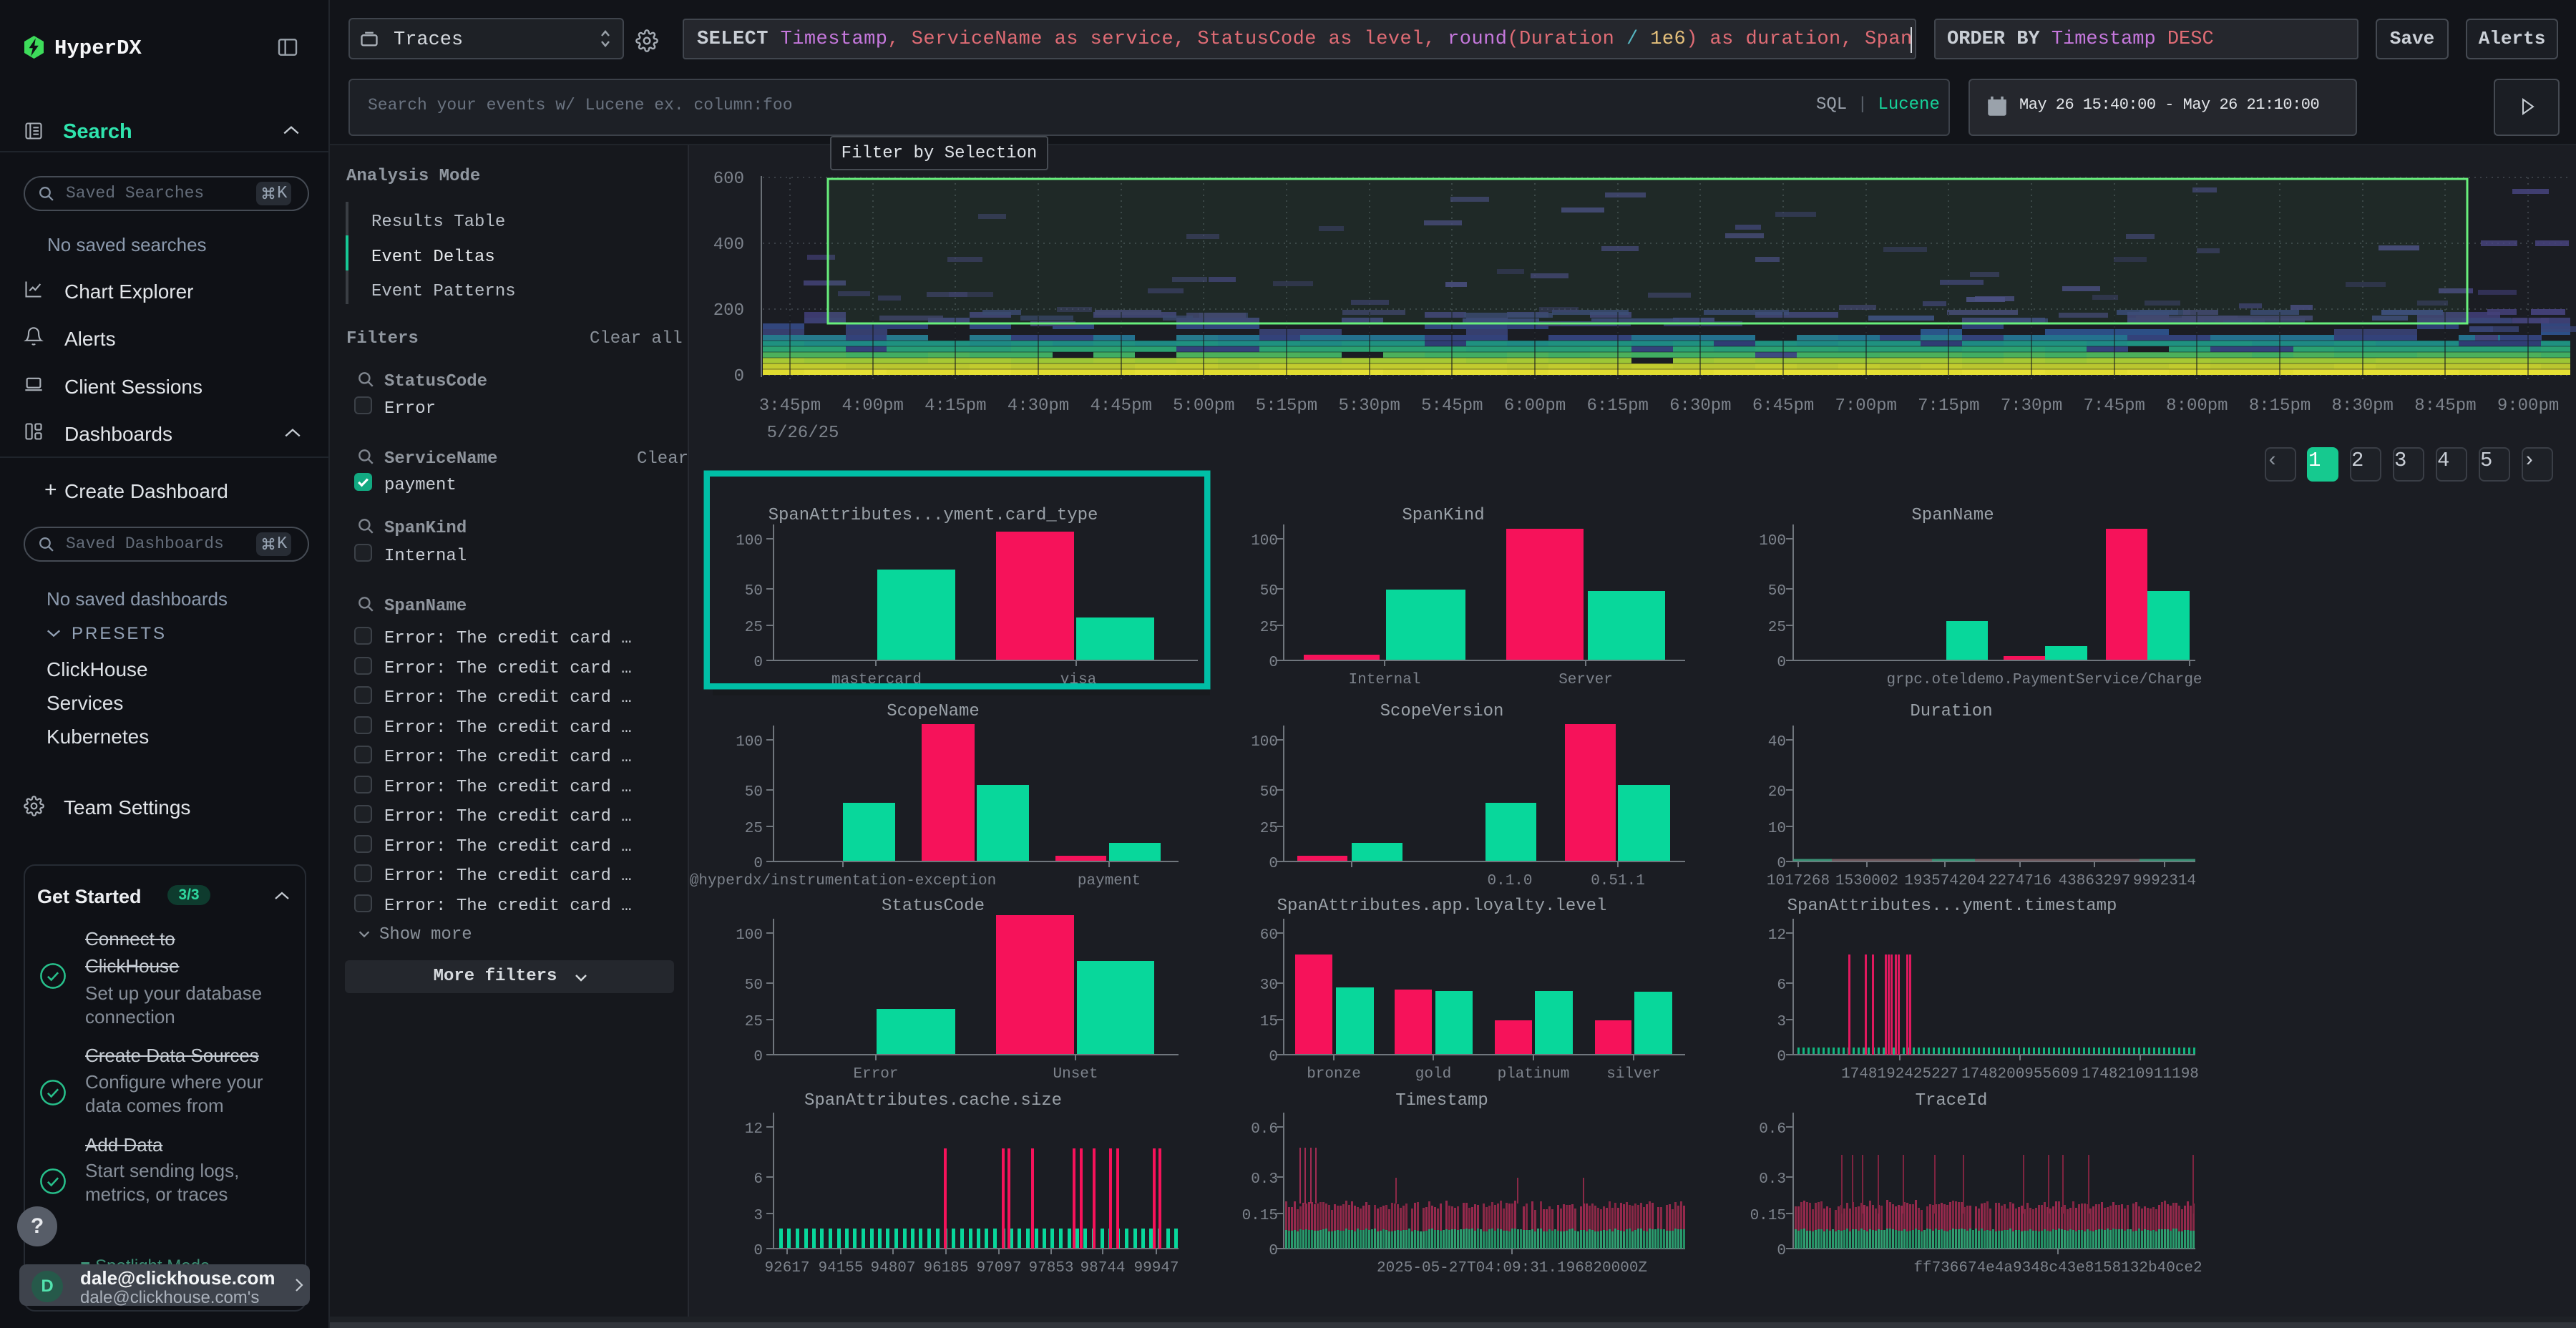 This screenshot has height=1328, width=2576. I want to click on svg-text: Unset, so click(1075, 1075).